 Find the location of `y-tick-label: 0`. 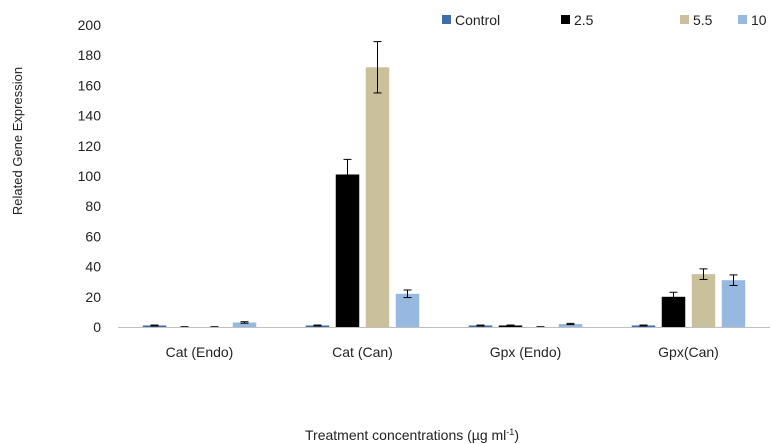

y-tick-label: 0 is located at coordinates (97, 327).